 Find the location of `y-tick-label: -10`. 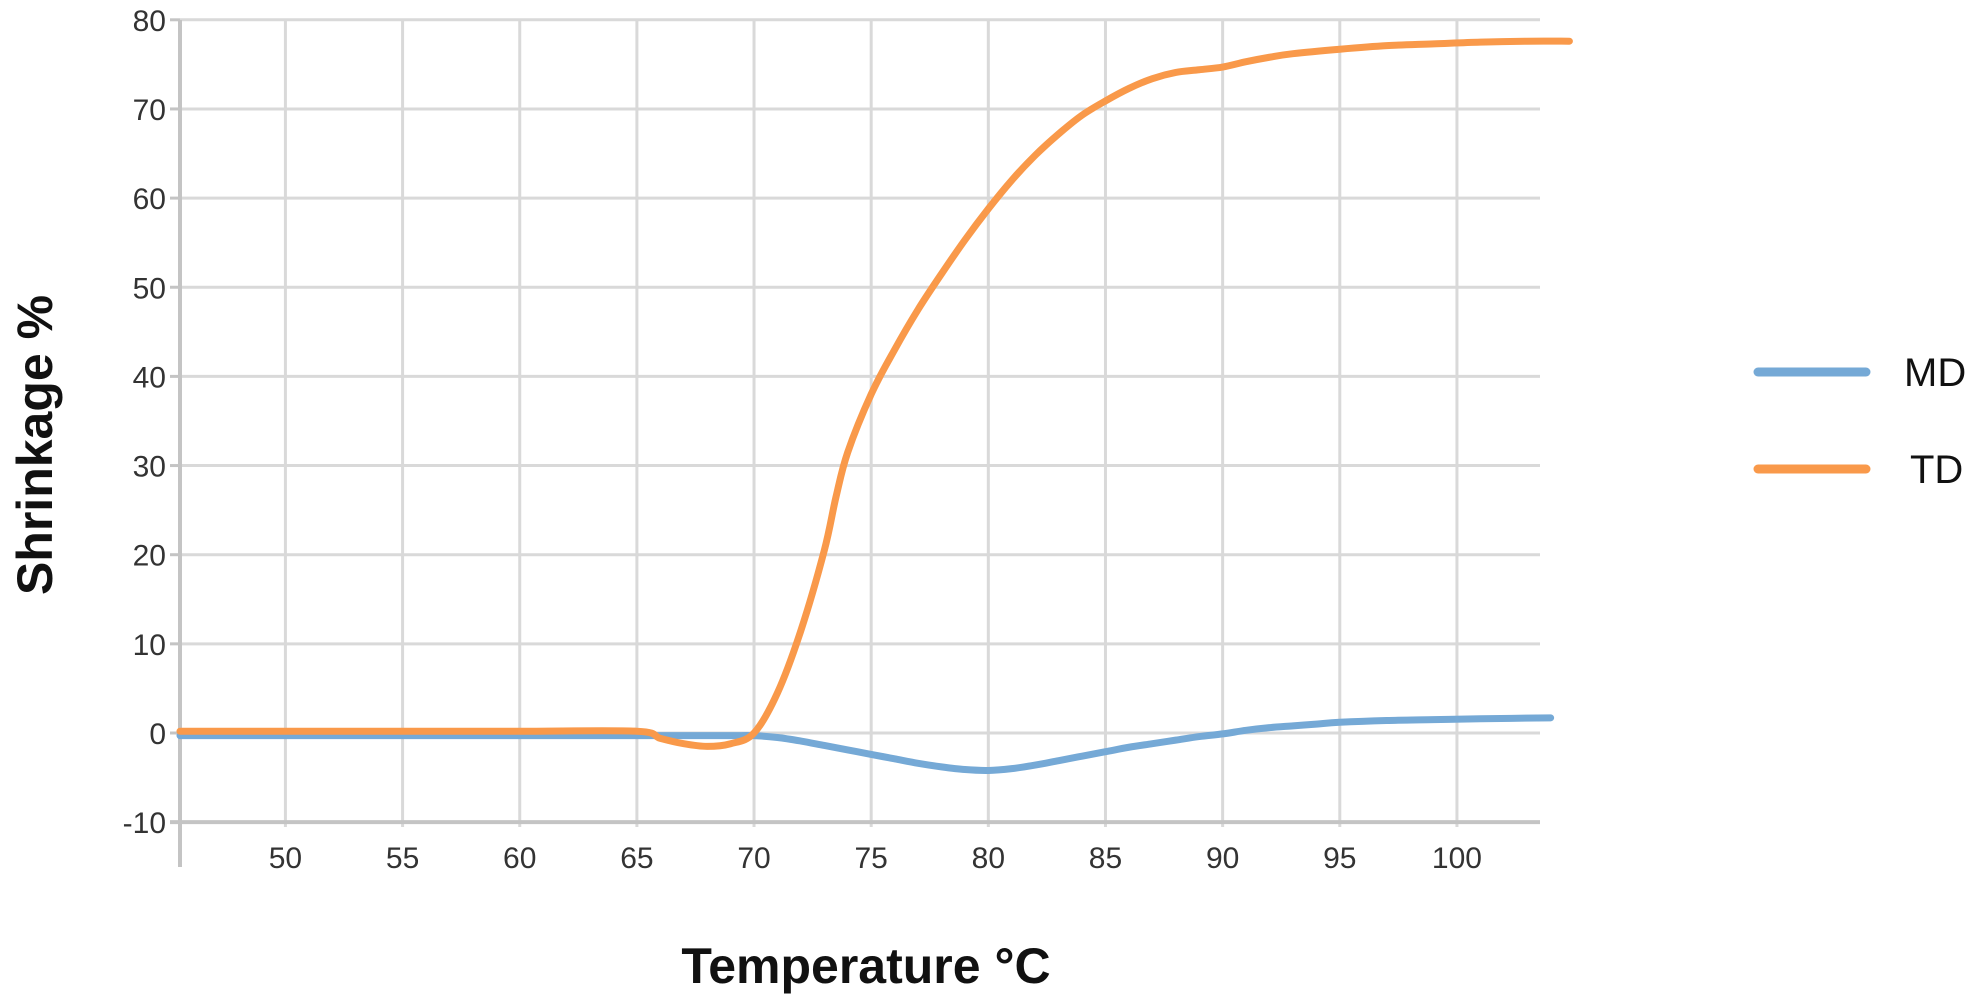

y-tick-label: -10 is located at coordinates (144, 823).